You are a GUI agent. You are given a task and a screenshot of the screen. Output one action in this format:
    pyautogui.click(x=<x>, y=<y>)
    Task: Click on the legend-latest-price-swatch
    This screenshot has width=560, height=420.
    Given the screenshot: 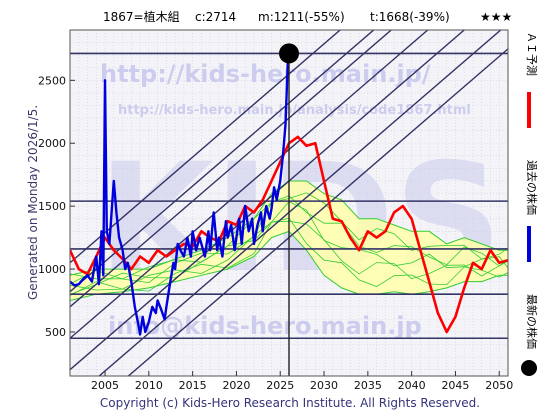 What is the action you would take?
    pyautogui.click(x=529, y=368)
    